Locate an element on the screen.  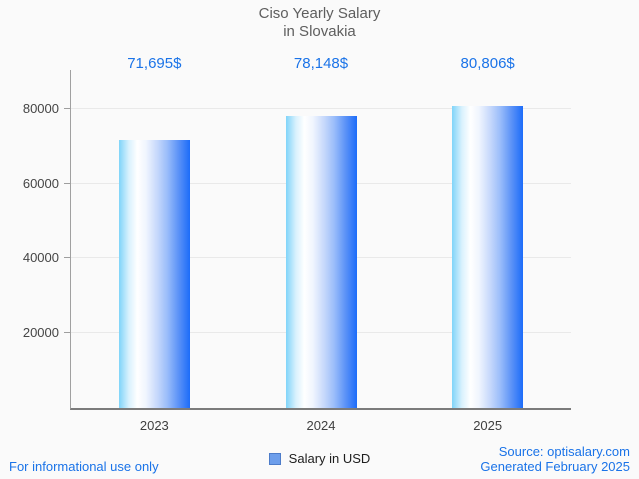
legend: Salary in USD is located at coordinates (319, 458).